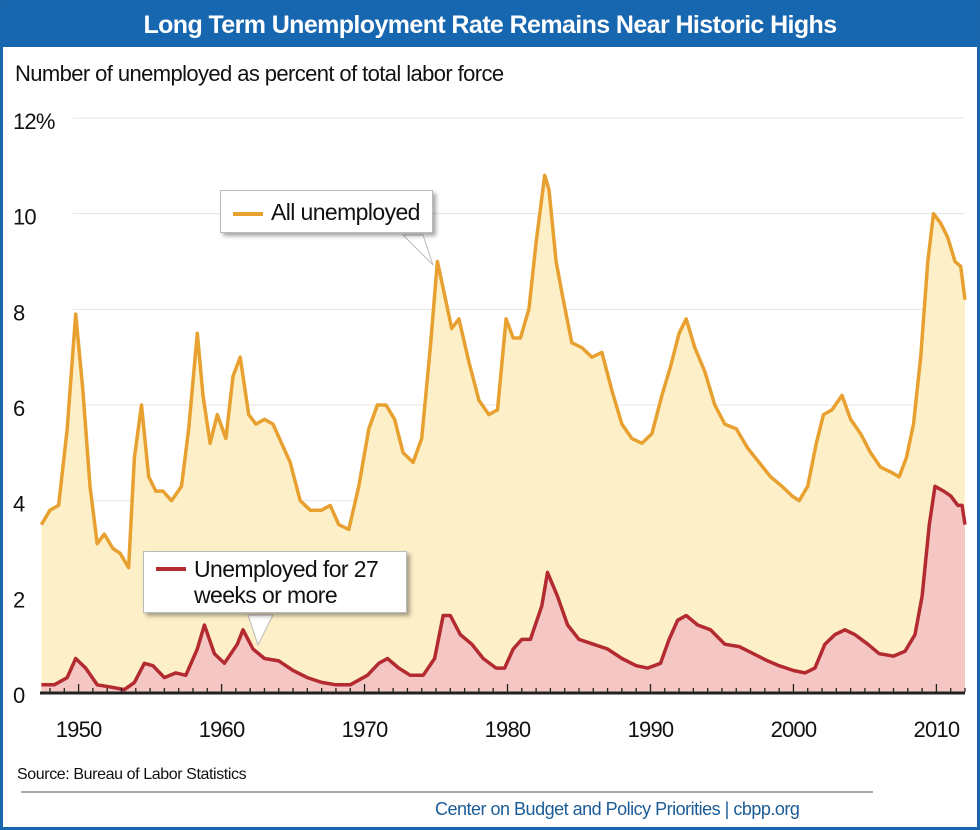 This screenshot has width=980, height=830. Describe the element at coordinates (937, 729) in the screenshot. I see `x-tick-label: 2010` at that location.